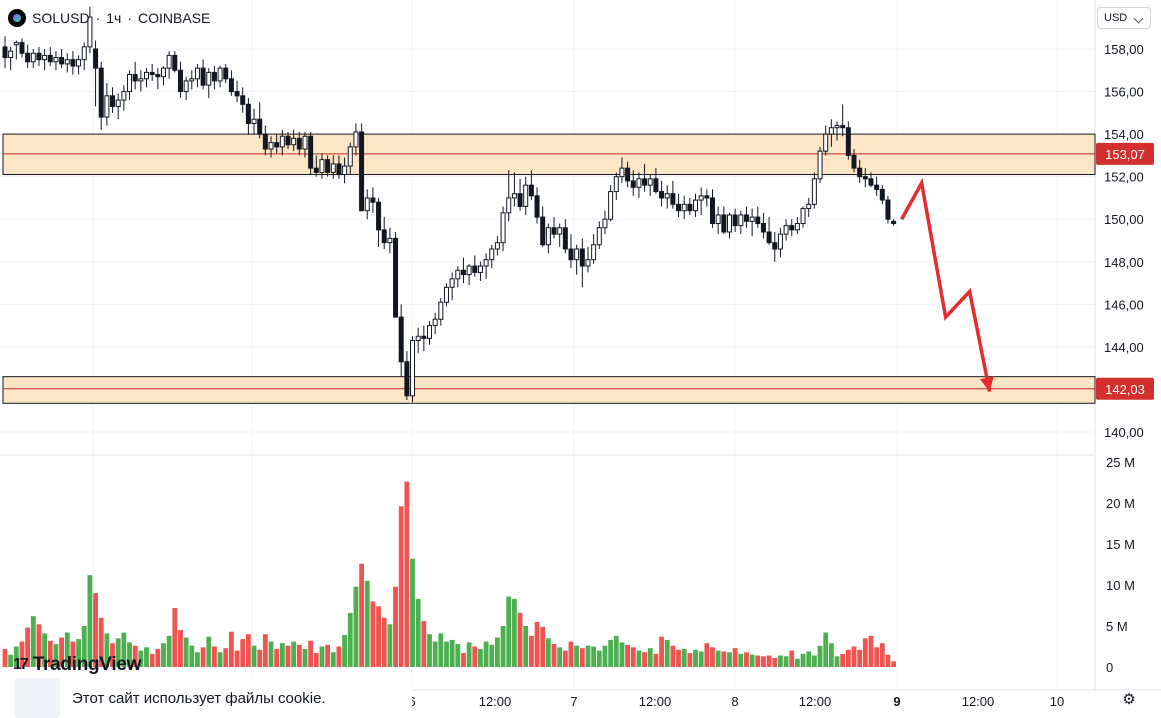  I want to click on forecast-arrow-line, so click(946, 284).